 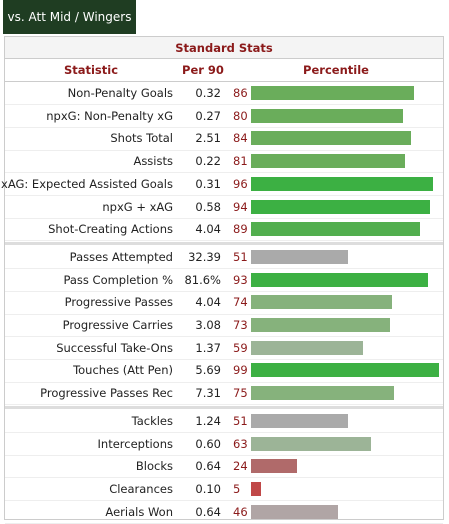 I want to click on percentile-value: 86, so click(x=240, y=93).